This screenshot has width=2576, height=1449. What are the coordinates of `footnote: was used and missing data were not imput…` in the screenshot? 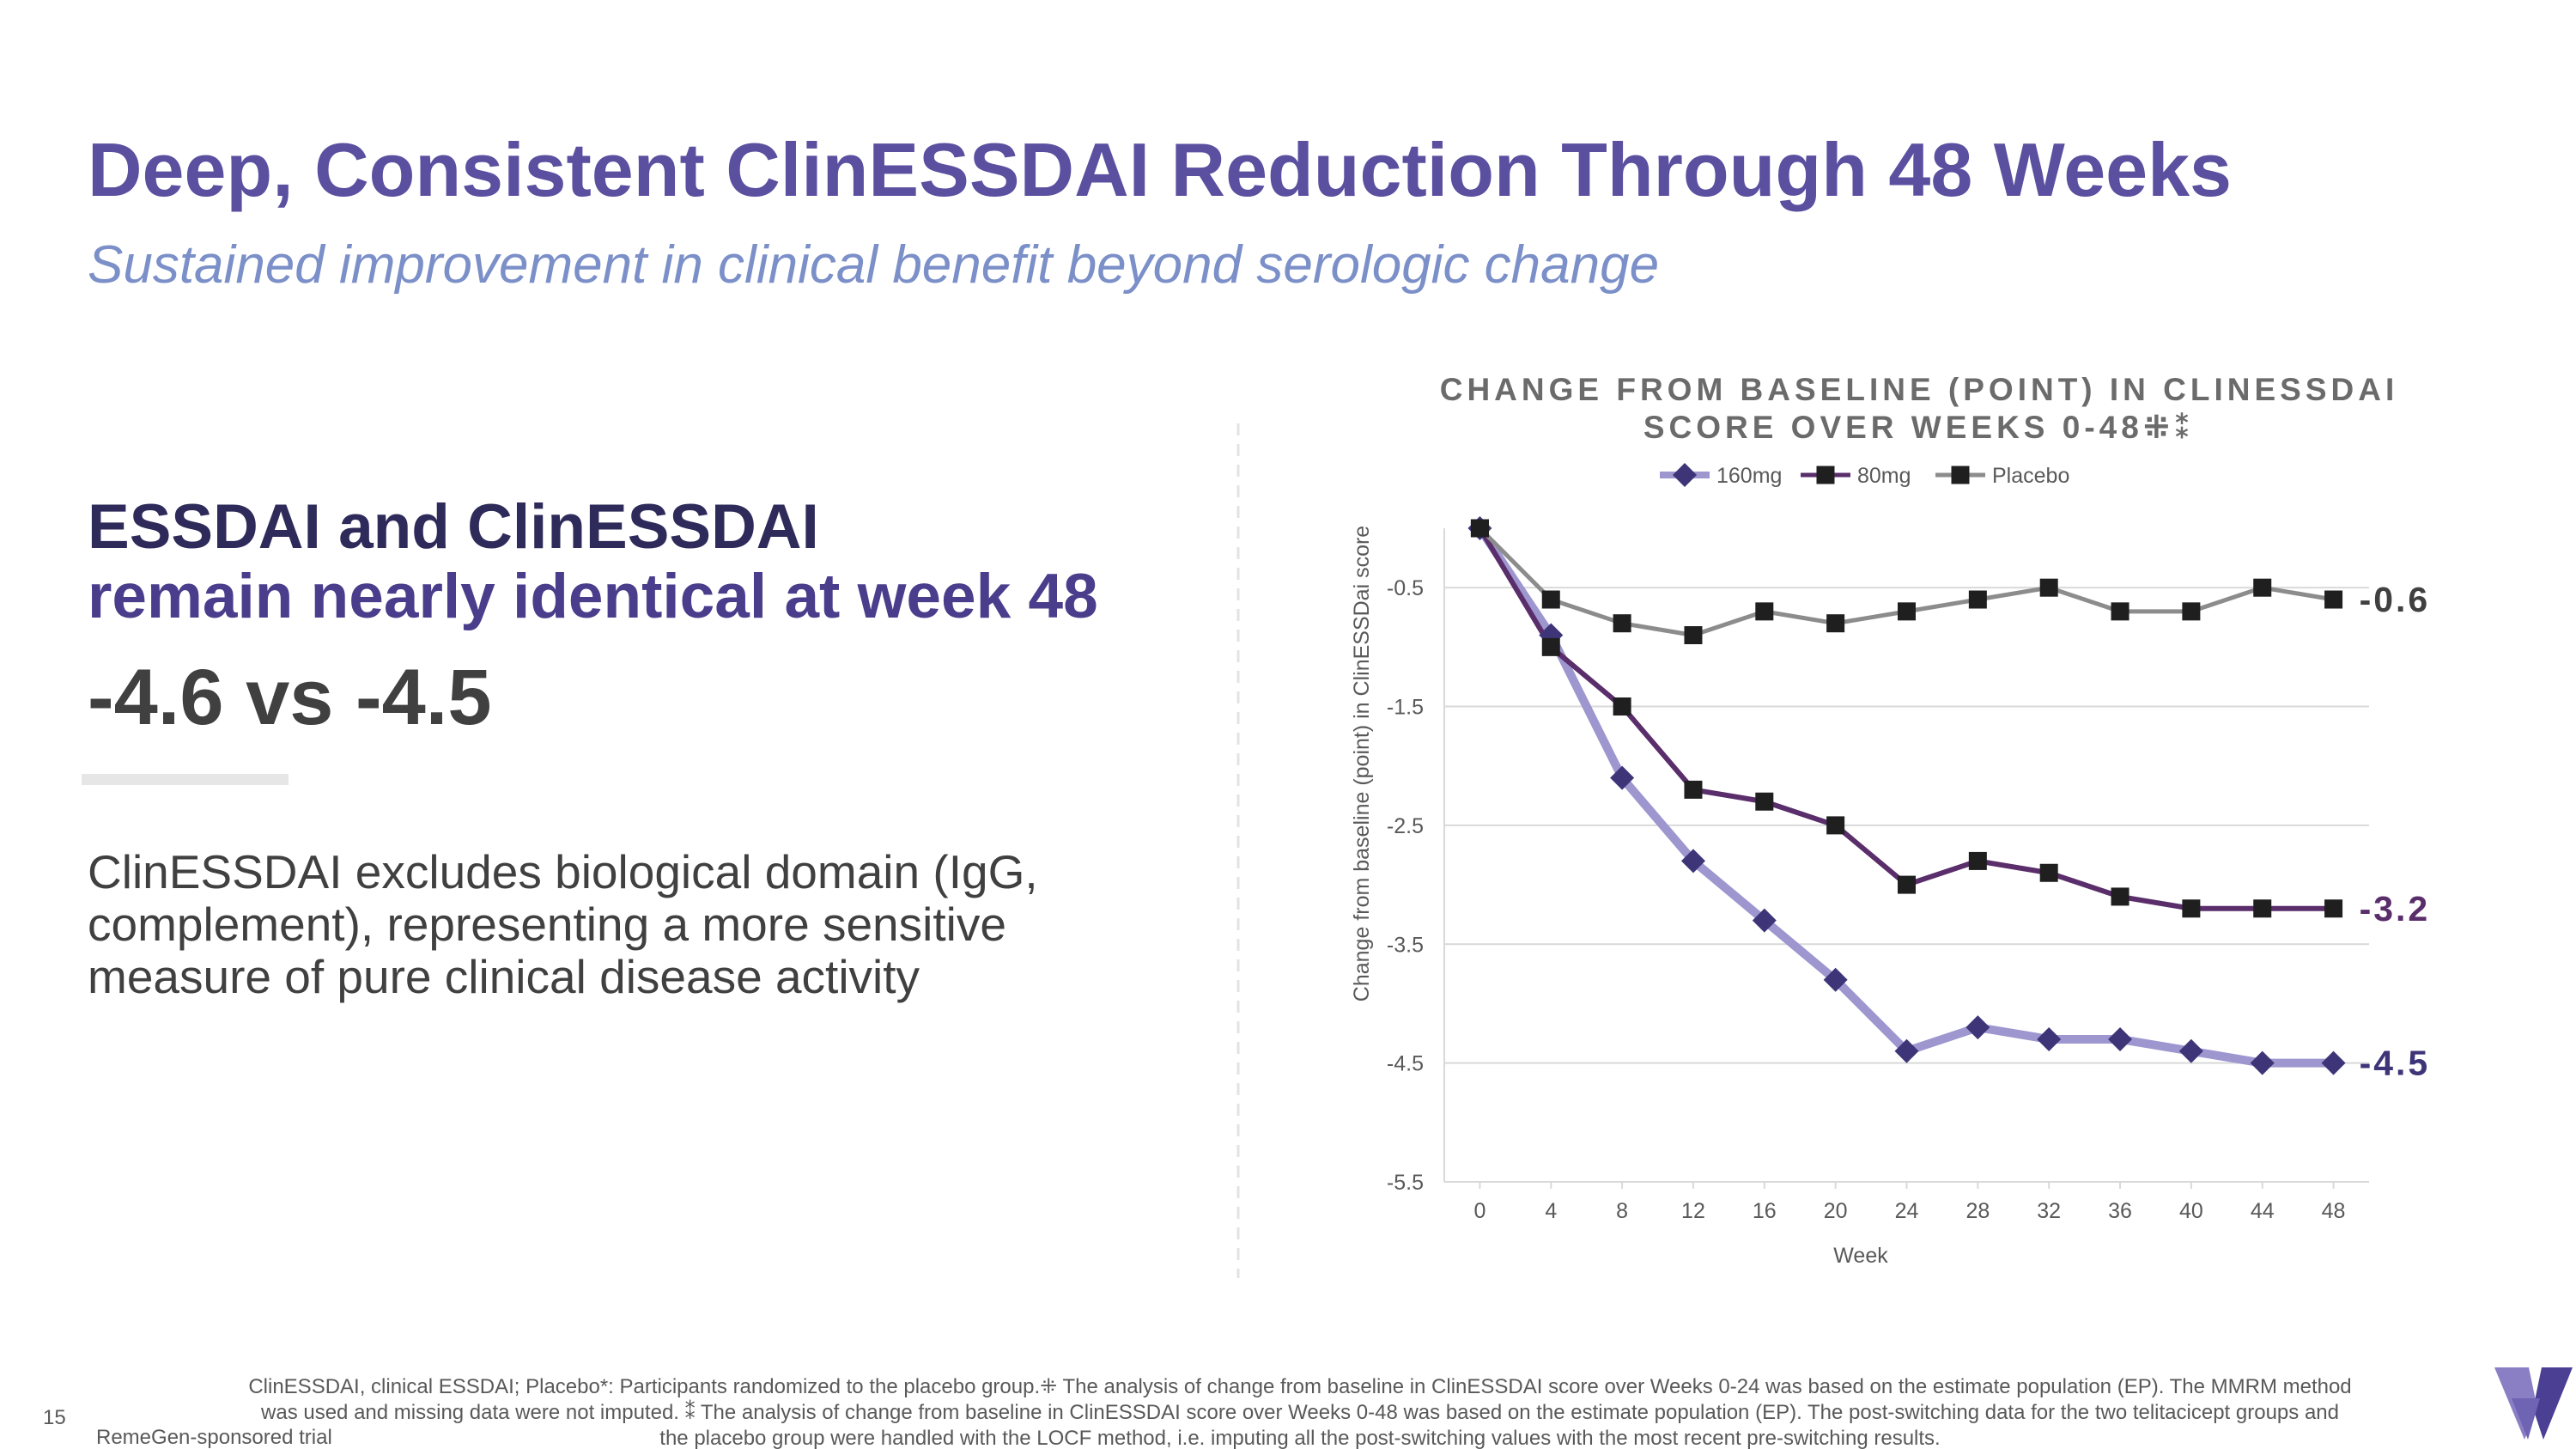 It's located at (1299, 1411).